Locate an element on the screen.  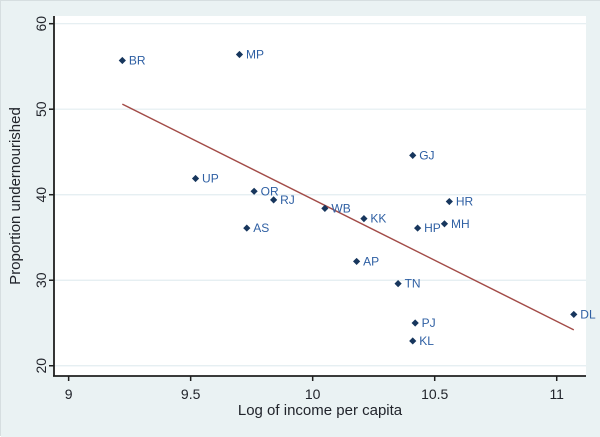
data-point-BR is located at coordinates (122, 60).